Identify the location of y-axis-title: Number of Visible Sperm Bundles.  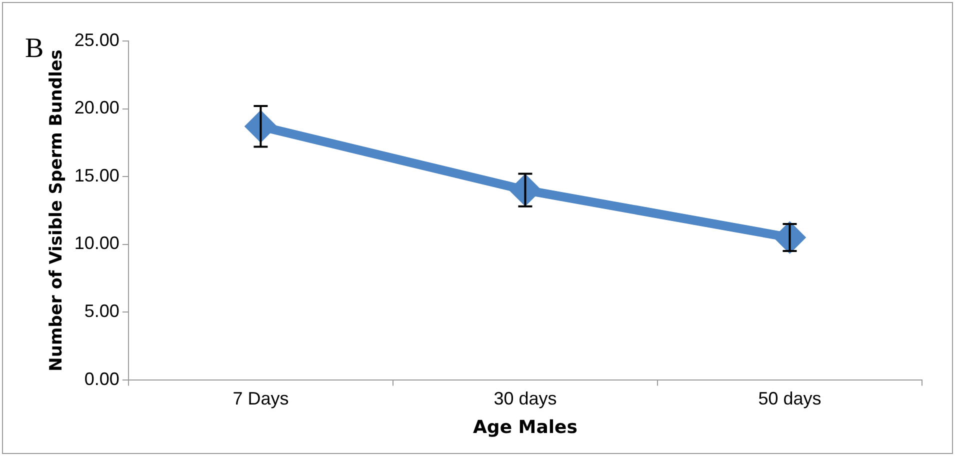
(56, 210).